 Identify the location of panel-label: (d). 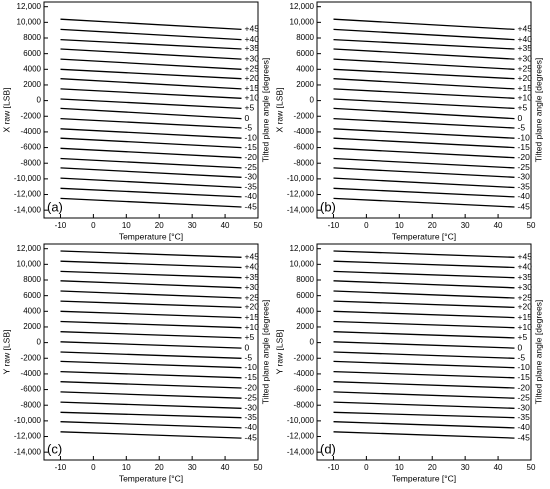
(328, 448).